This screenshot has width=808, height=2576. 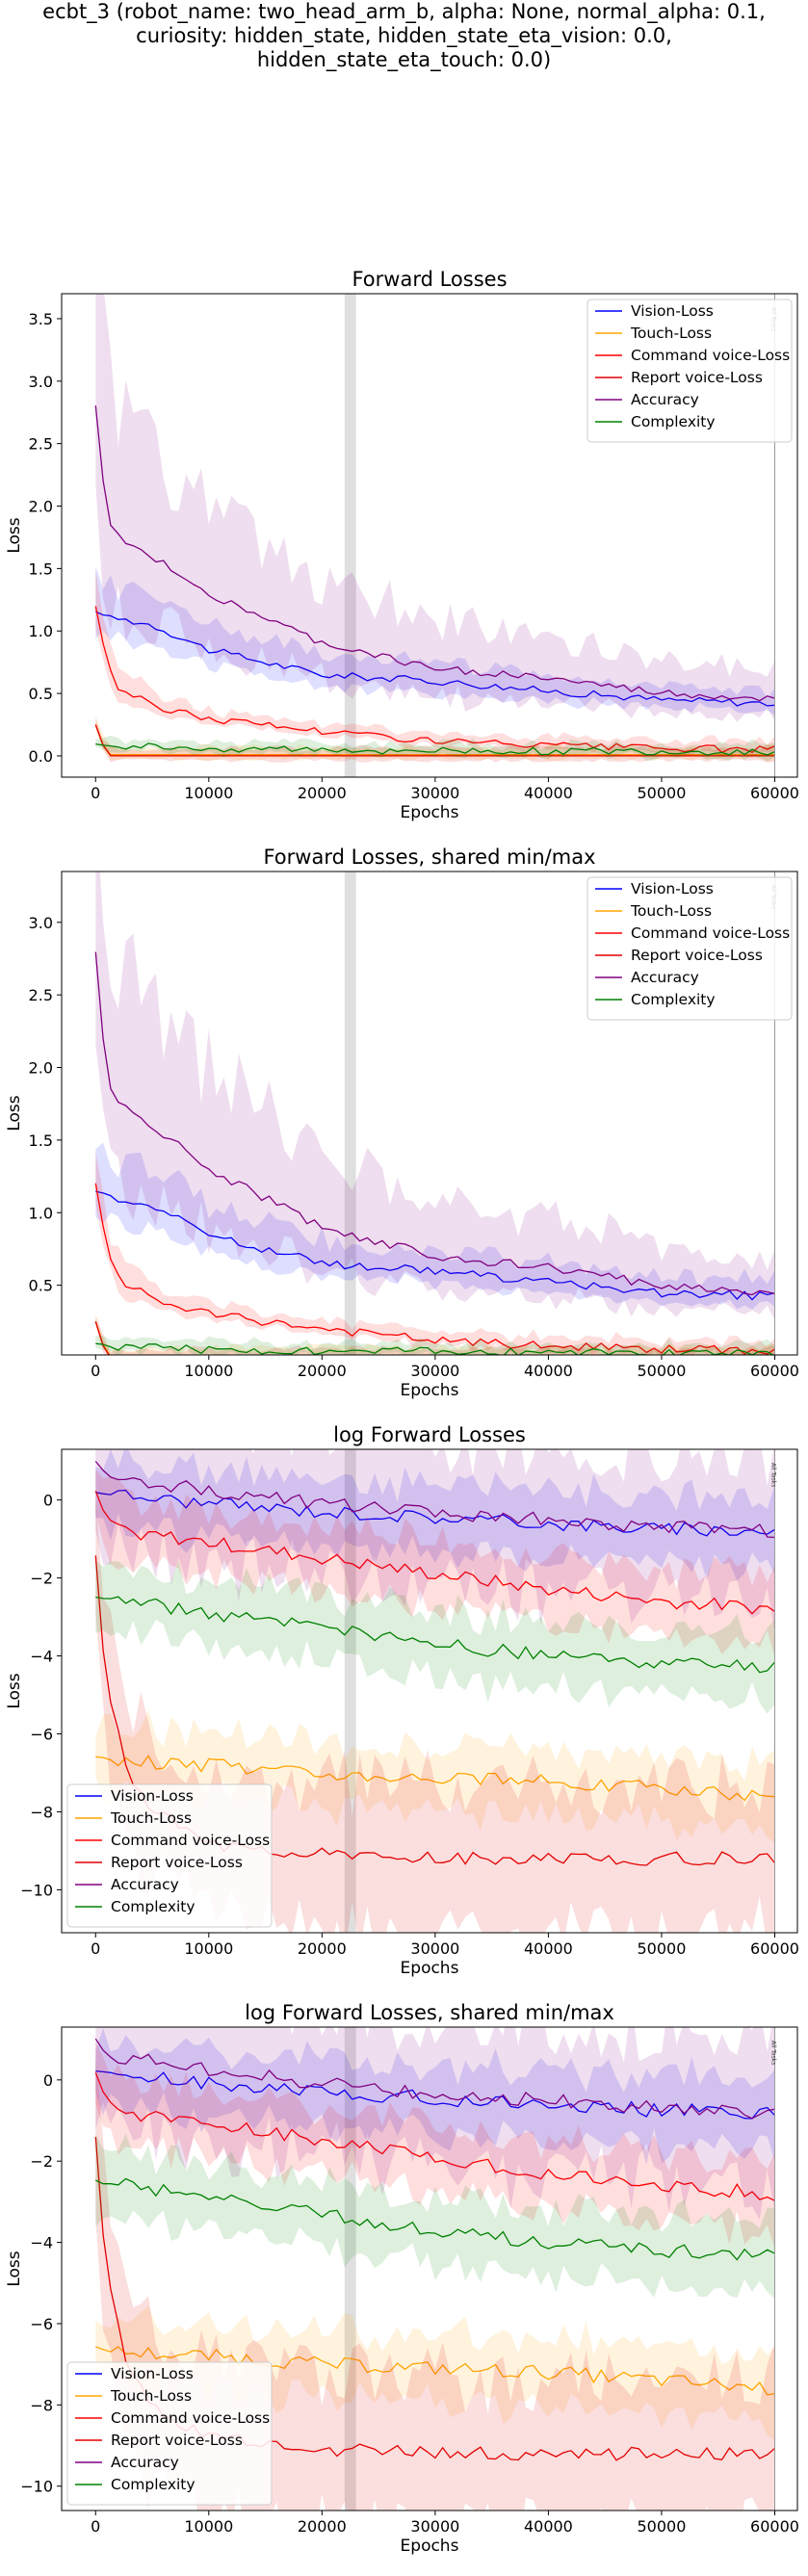 What do you see at coordinates (772, 2053) in the screenshot?
I see `all-tasks-label: All Tasks` at bounding box center [772, 2053].